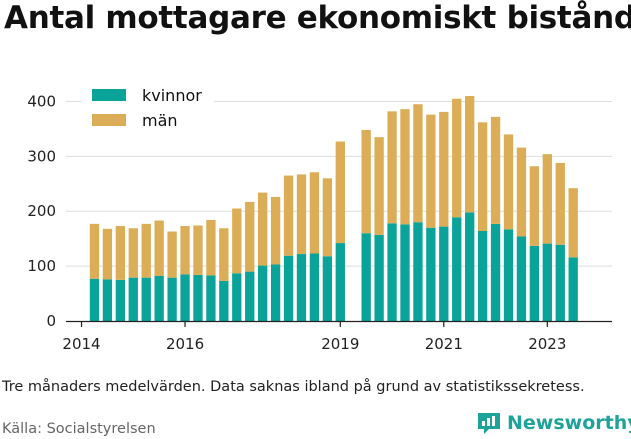  I want to click on y-tick-label: 0, so click(51, 321).